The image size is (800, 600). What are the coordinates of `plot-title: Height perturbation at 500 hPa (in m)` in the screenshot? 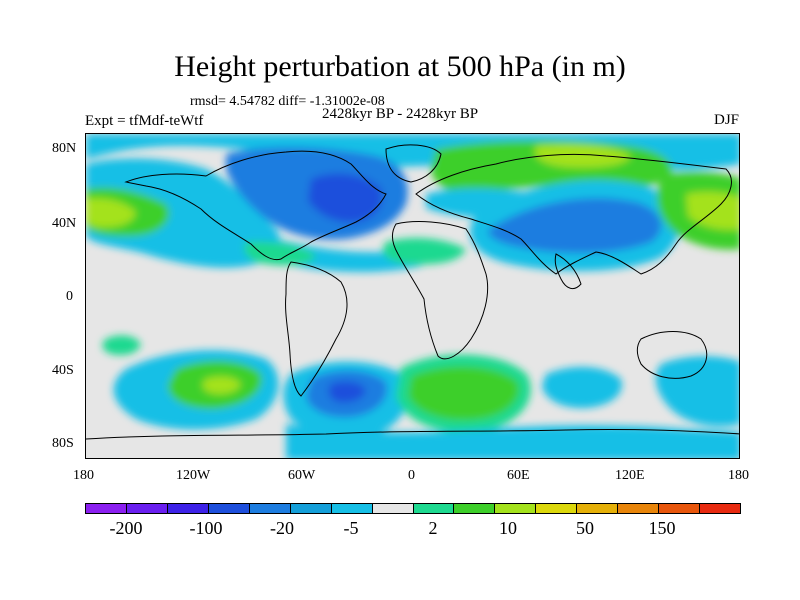 It's located at (400, 66).